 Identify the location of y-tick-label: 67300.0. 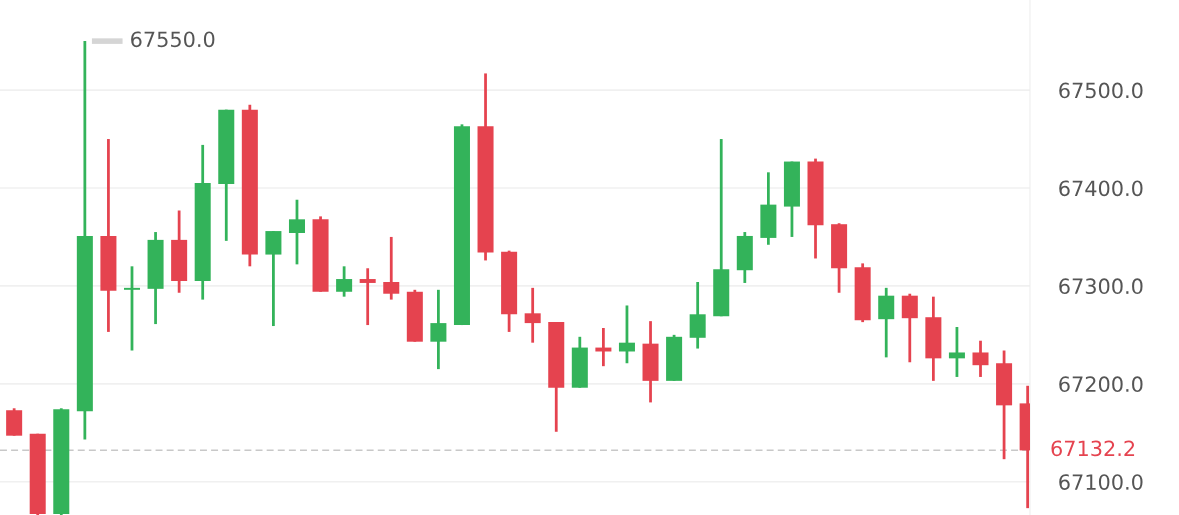
(1101, 286).